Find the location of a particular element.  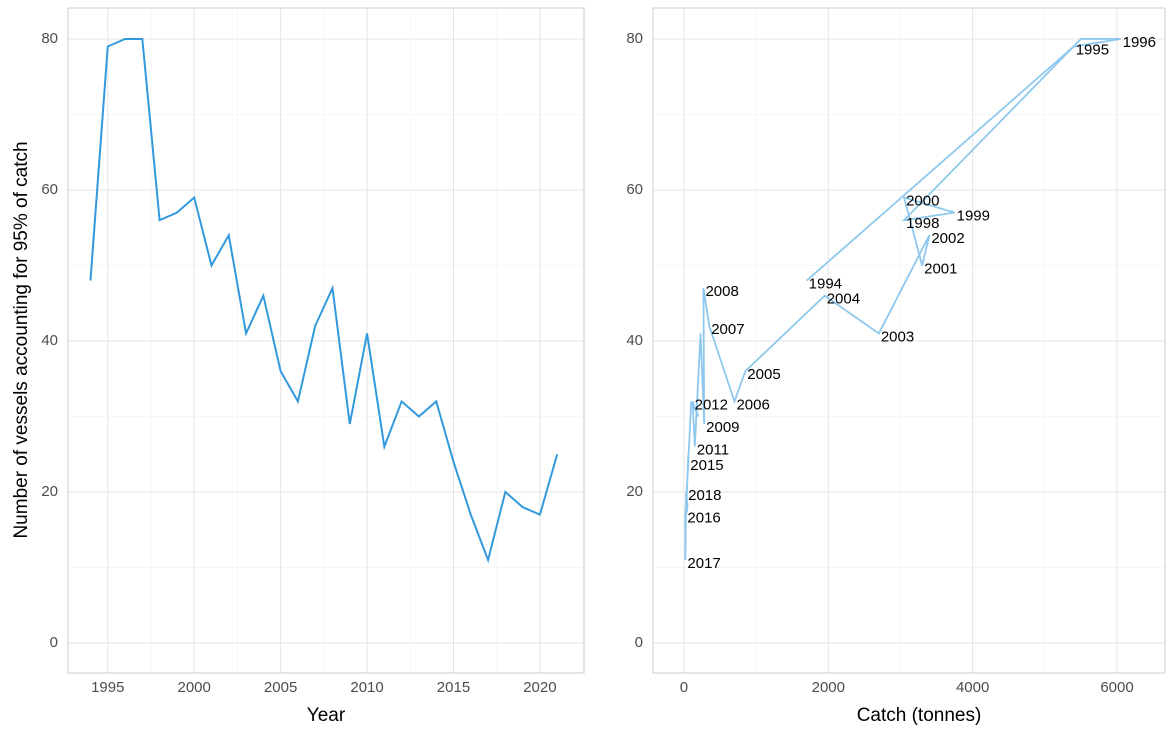

point-label: 2011 is located at coordinates (713, 450).